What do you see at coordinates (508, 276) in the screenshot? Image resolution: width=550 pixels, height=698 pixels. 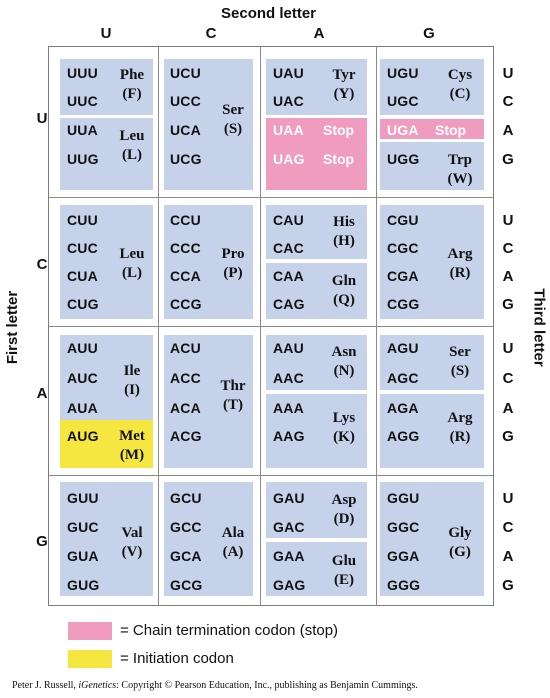 I see `third-a-2: A` at bounding box center [508, 276].